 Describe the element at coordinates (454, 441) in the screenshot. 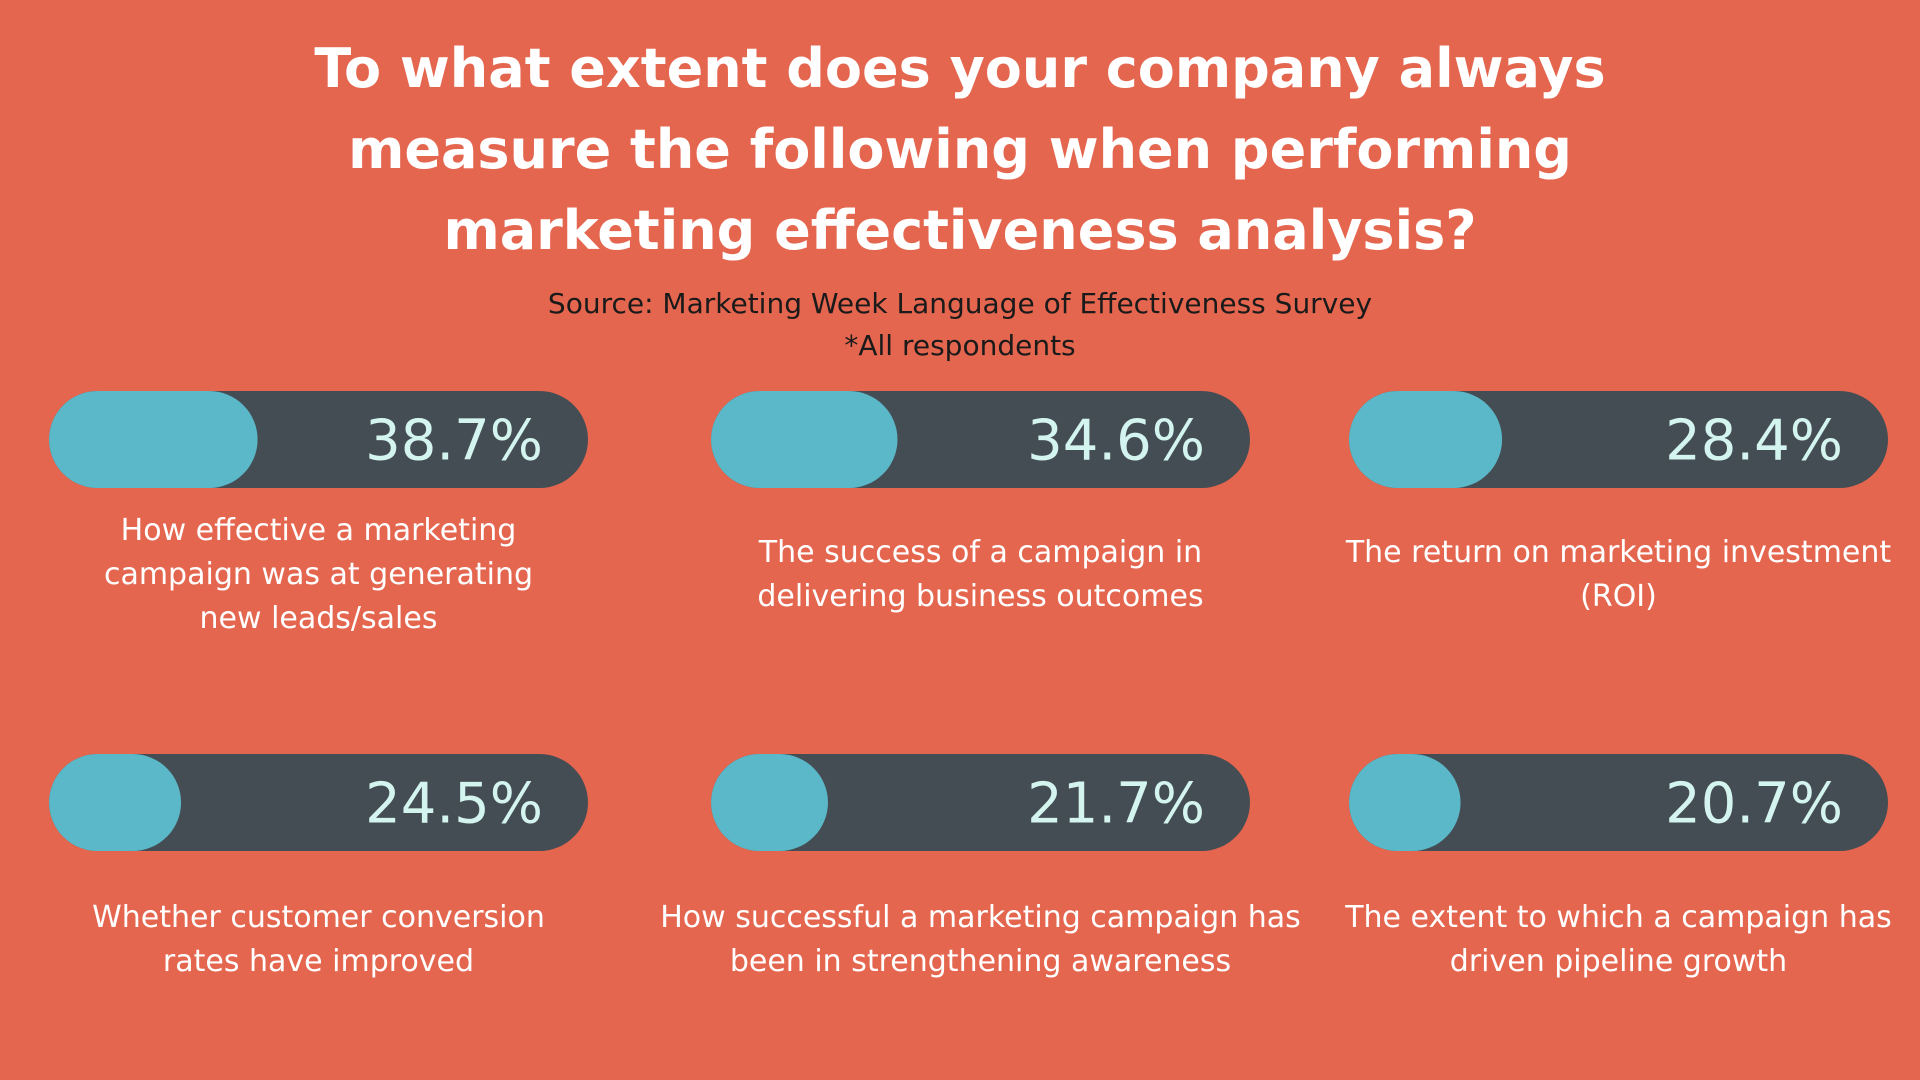

I see `value-label: 38.7%` at that location.